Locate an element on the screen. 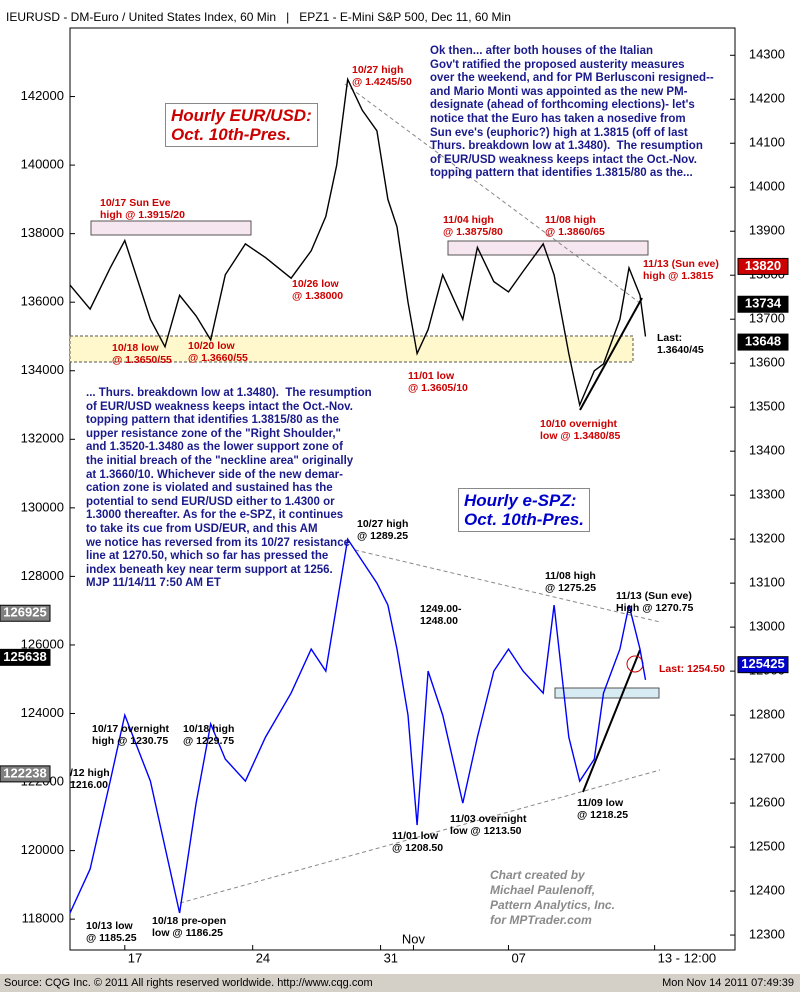 Image resolution: width=800 pixels, height=992 pixels. annotation: 11/01 low @ 1.3605/10 is located at coordinates (438, 382).